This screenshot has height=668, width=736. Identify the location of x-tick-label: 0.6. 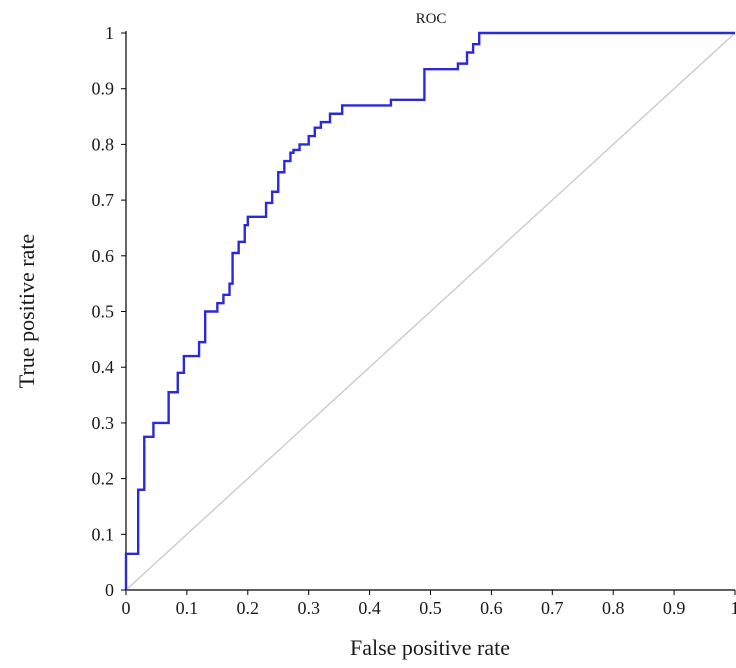
(491, 608).